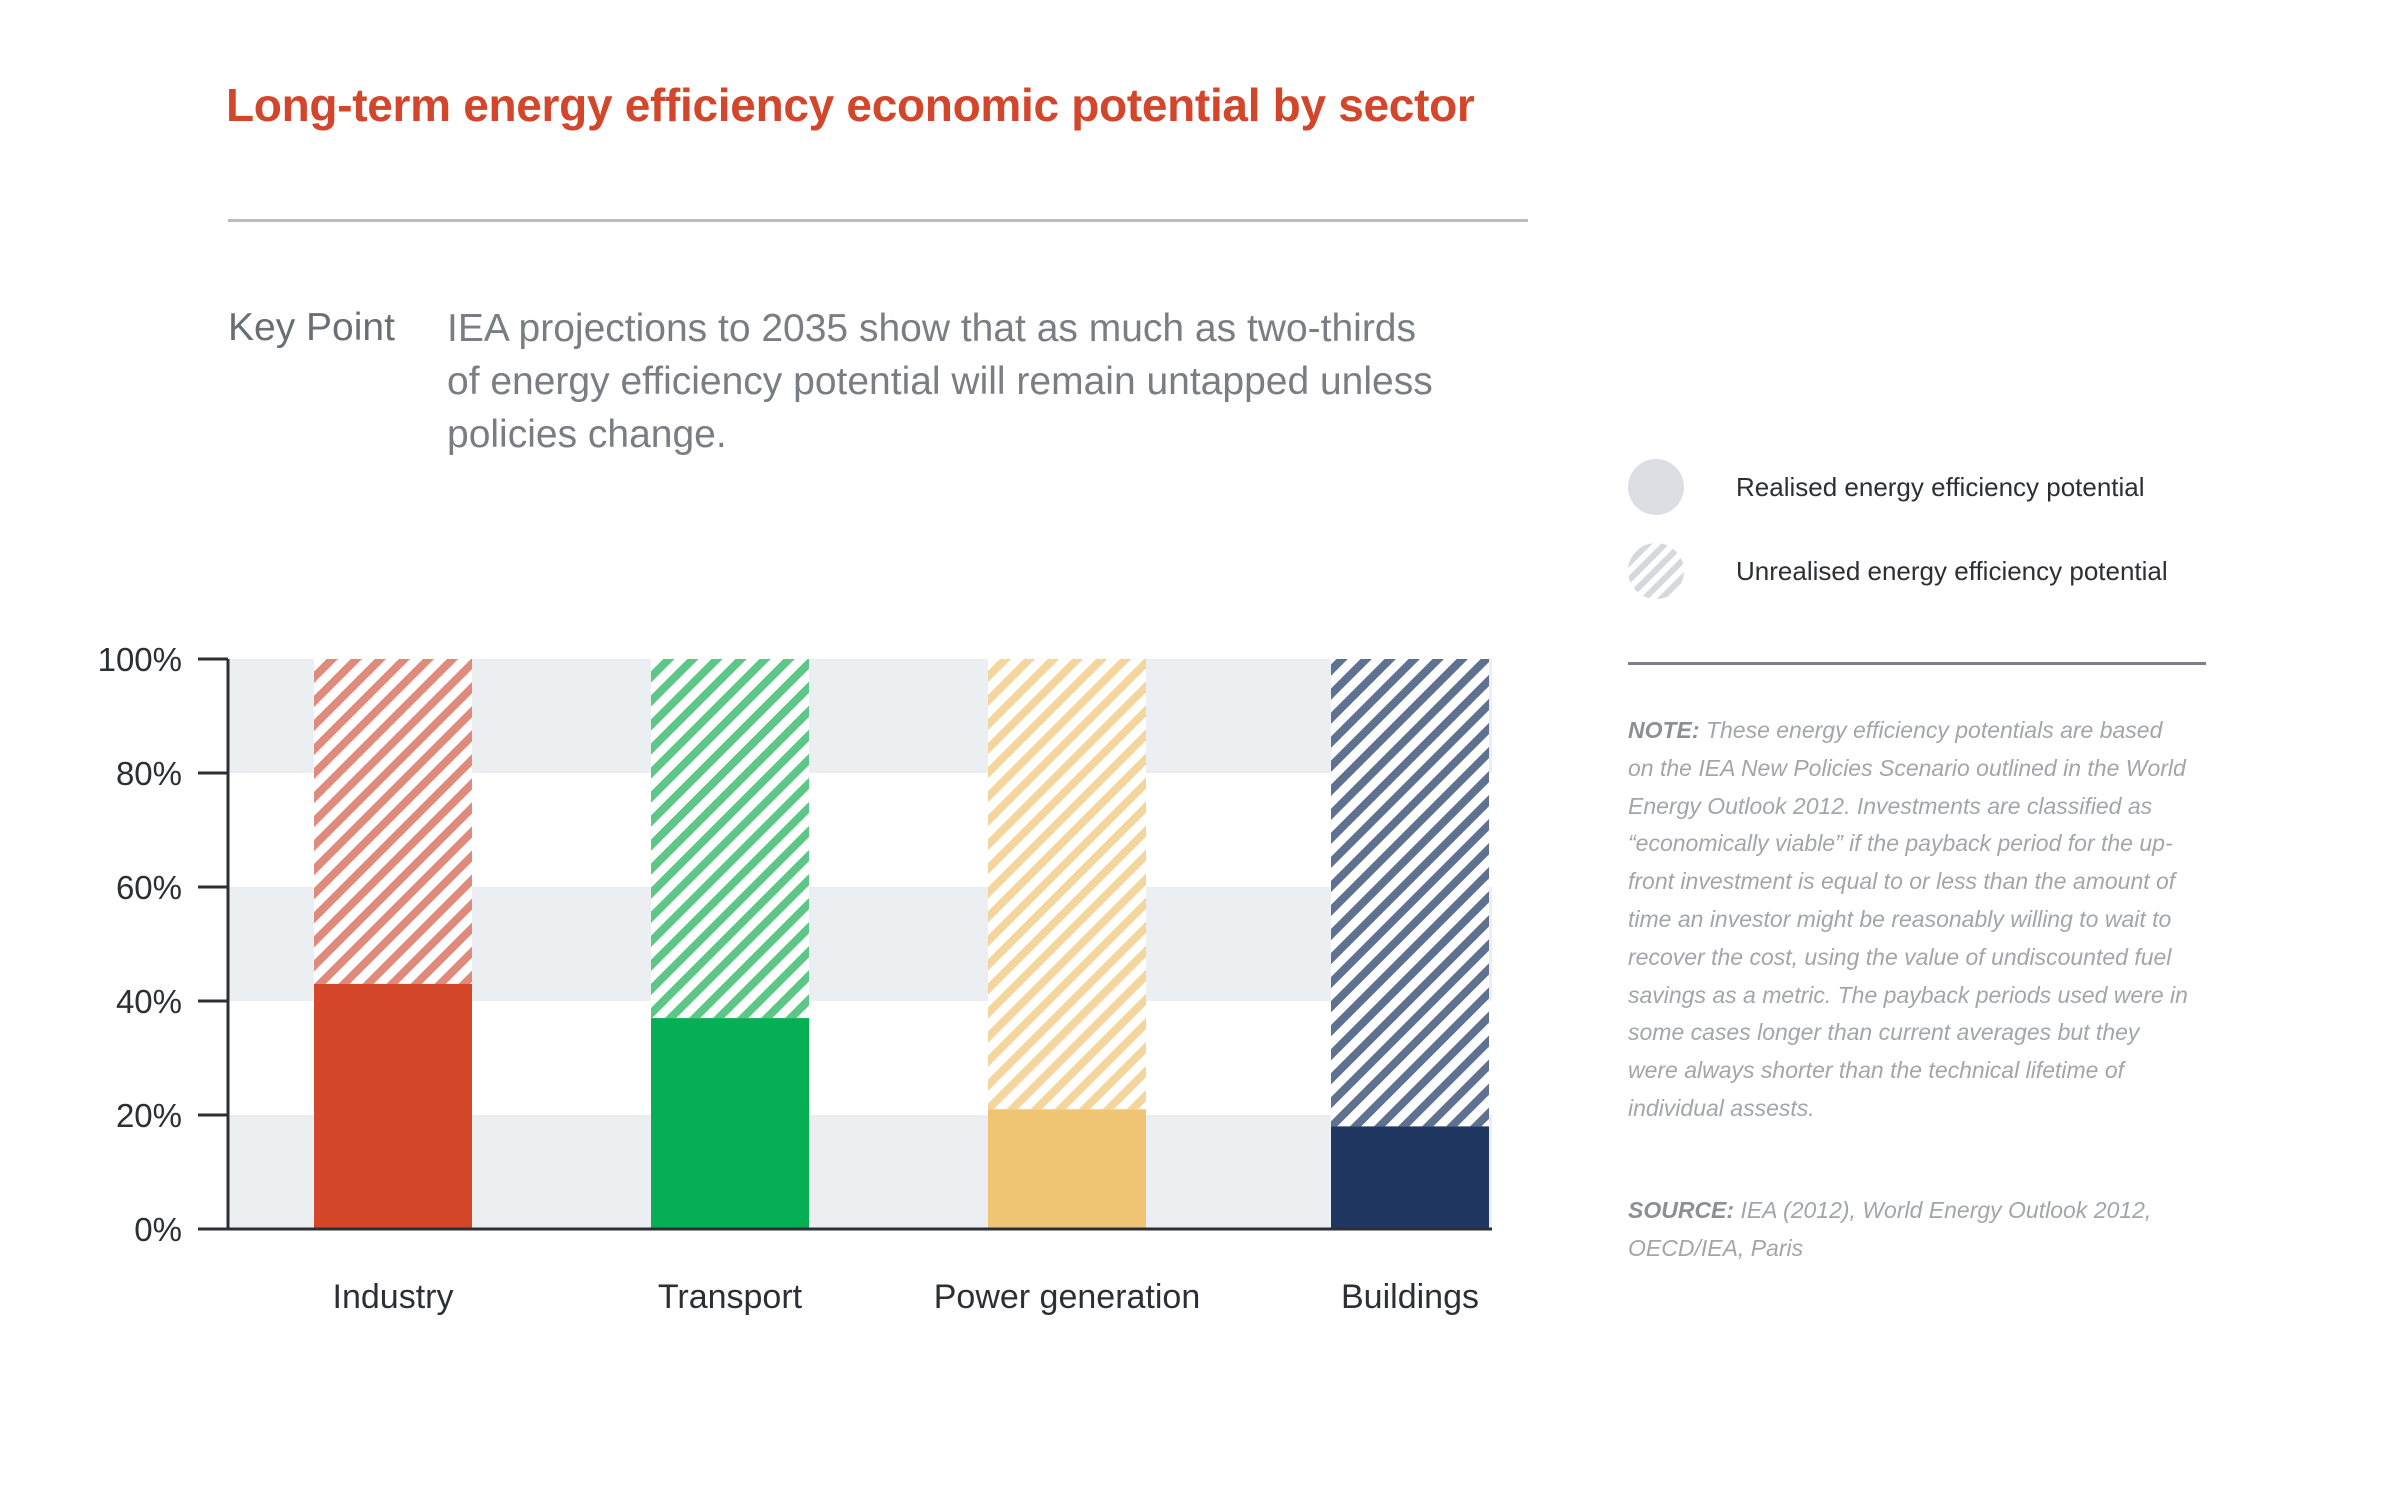 This screenshot has height=1492, width=2402. What do you see at coordinates (1681, 1210) in the screenshot?
I see `source-label: SOURCE:` at bounding box center [1681, 1210].